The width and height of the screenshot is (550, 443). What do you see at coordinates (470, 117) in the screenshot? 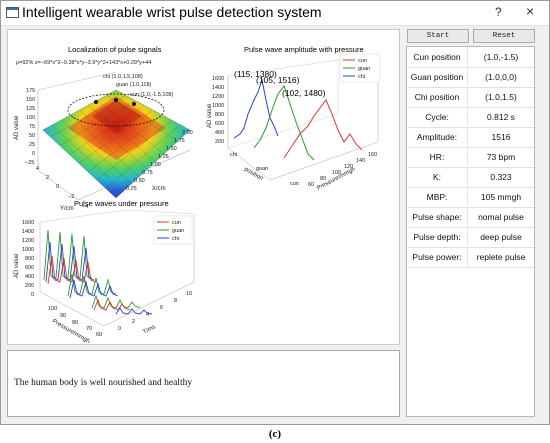
I see `info-row-cycle: Cycle: 0.812 s` at bounding box center [470, 117].